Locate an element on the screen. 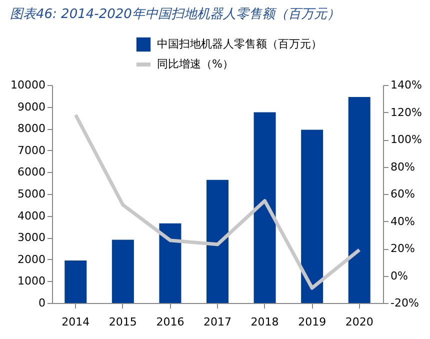 This screenshot has width=430, height=339. x-tick-label: 2016 is located at coordinates (170, 322).